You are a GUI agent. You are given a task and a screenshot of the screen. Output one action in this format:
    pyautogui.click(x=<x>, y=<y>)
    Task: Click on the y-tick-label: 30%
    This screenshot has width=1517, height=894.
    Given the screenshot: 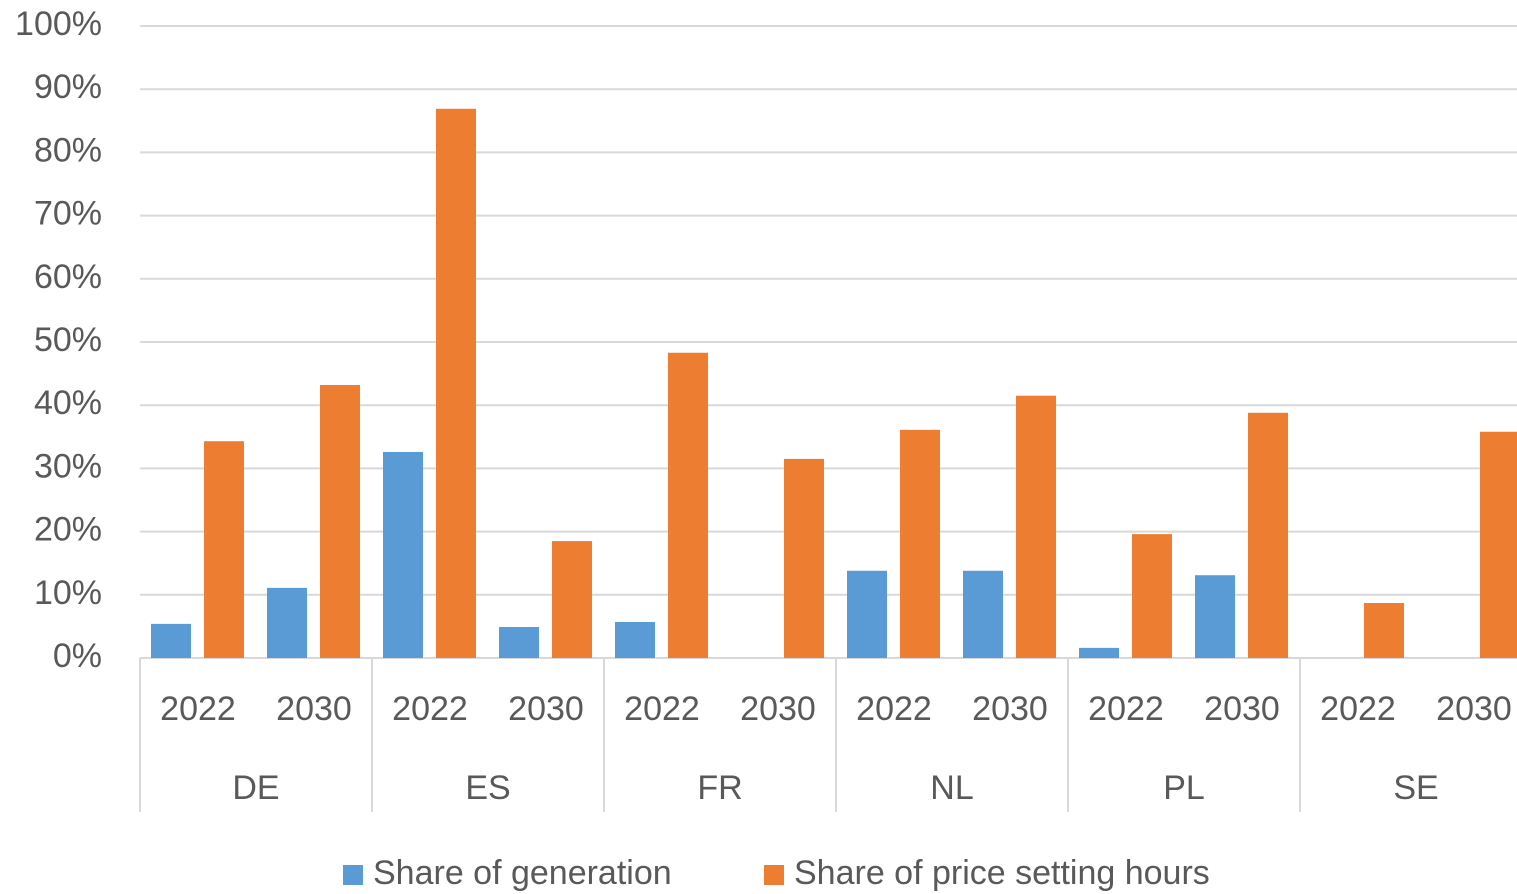 What is the action you would take?
    pyautogui.click(x=68, y=466)
    